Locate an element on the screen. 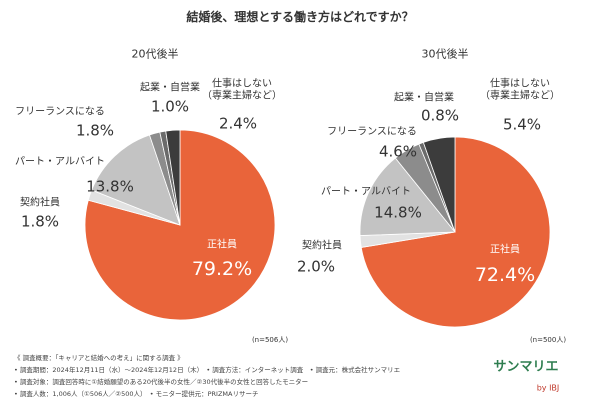 This screenshot has height=400, width=600. logo: サンマリエ is located at coordinates (526, 367).